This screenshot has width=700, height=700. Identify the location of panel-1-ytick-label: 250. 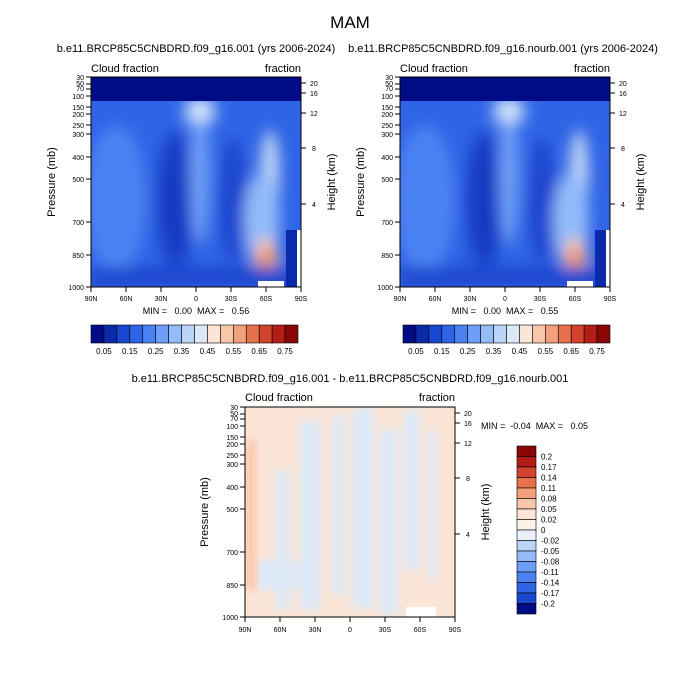
(78, 126).